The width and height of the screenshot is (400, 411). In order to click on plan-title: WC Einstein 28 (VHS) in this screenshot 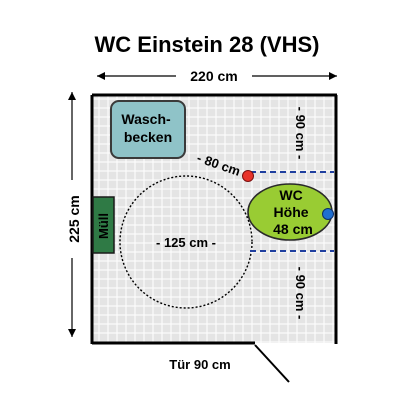, I will do `click(207, 44)`.